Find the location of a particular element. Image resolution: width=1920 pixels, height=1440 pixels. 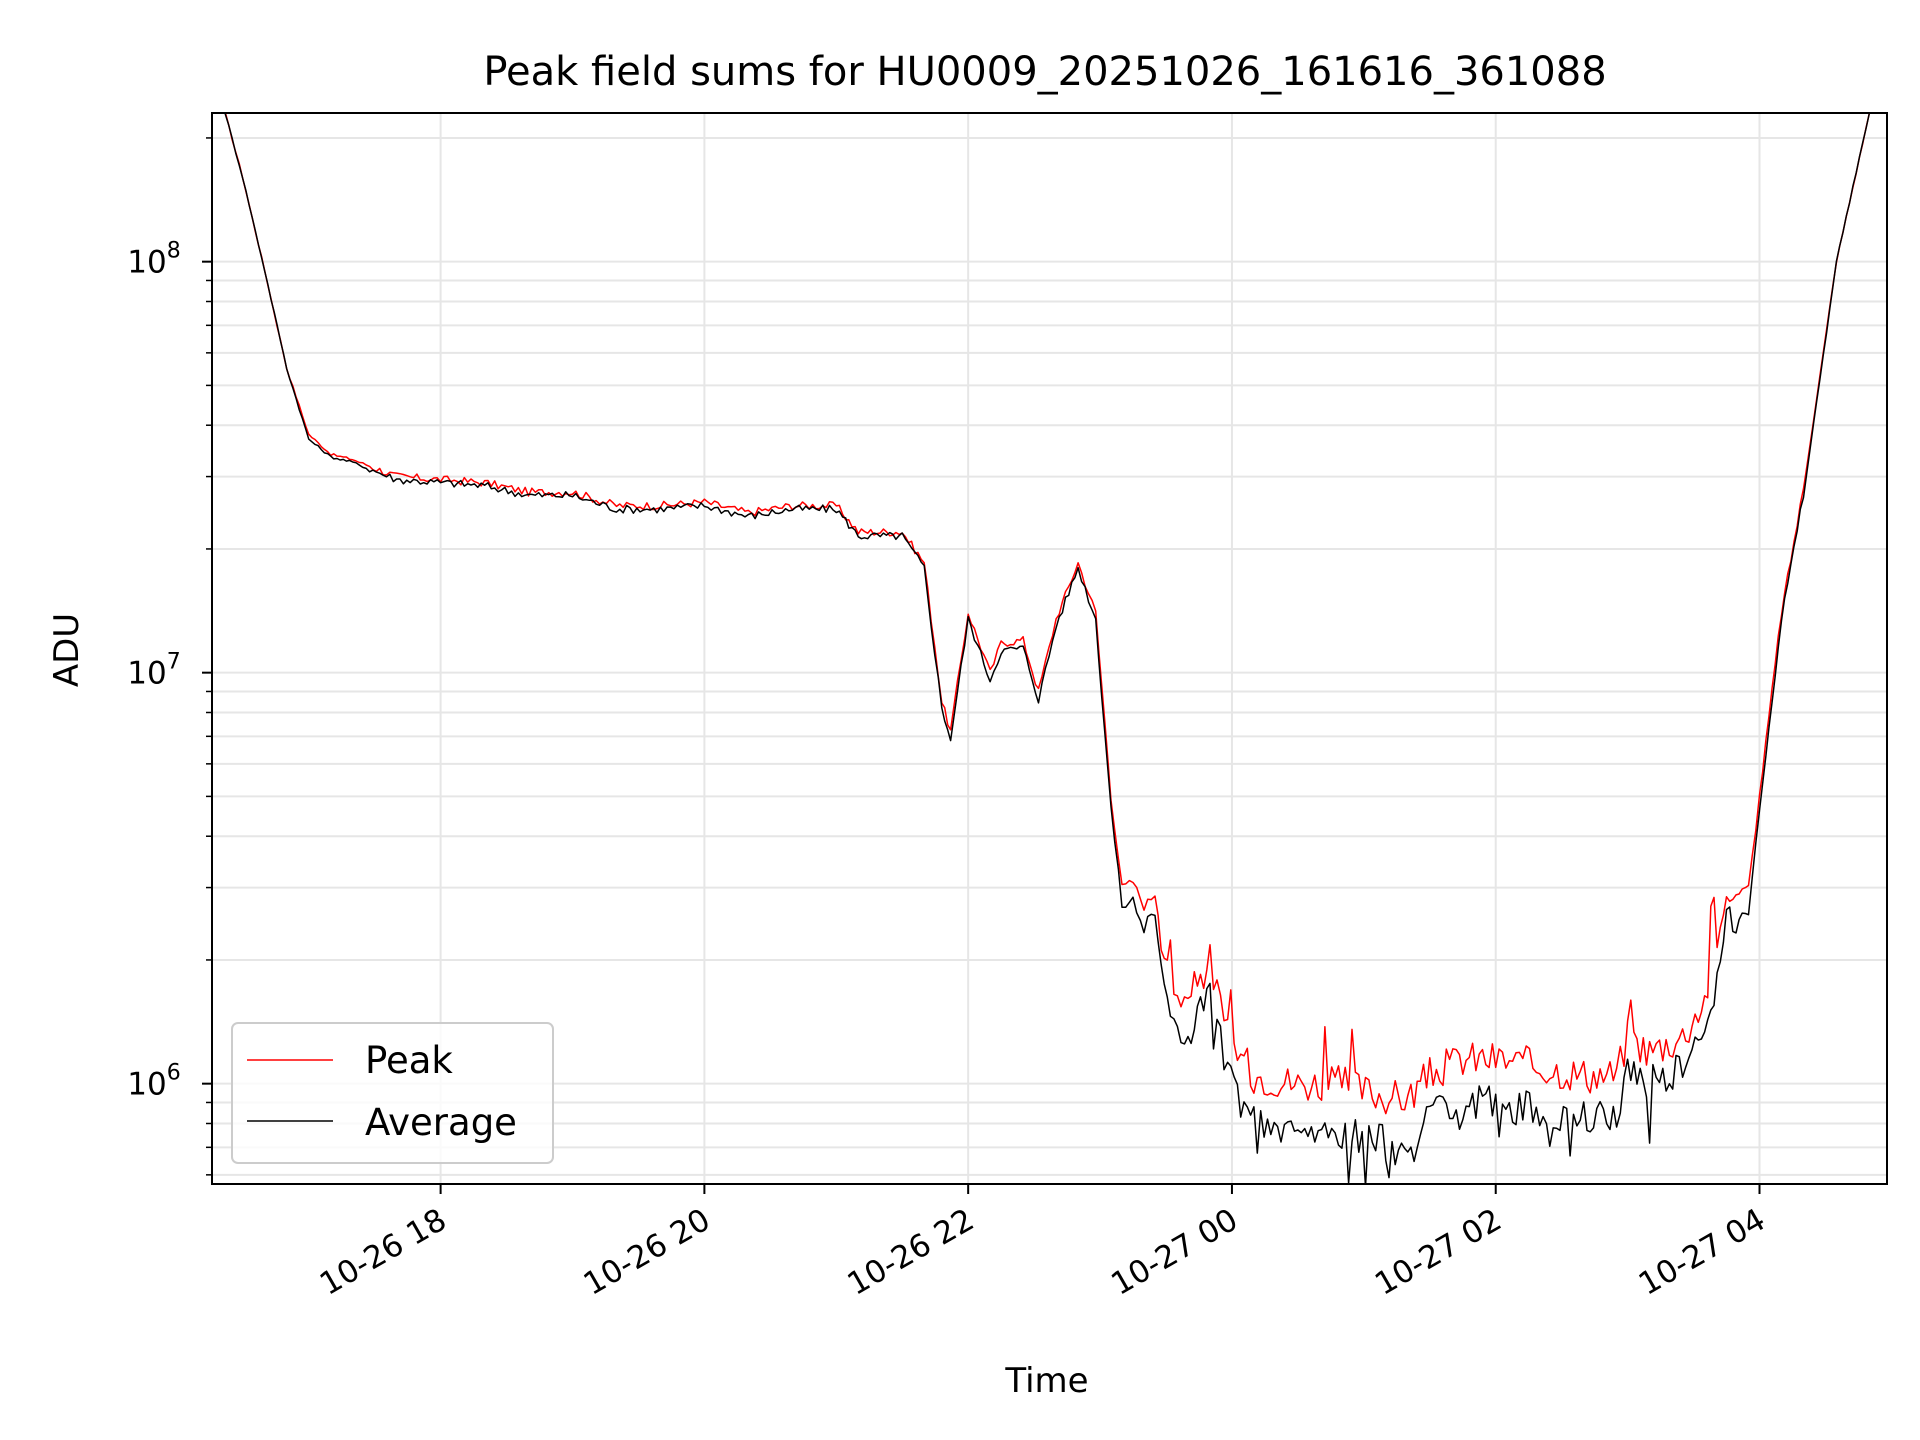

y-tick-labels: 10⁶ 10⁷ 10⁸ is located at coordinates (153, 671).